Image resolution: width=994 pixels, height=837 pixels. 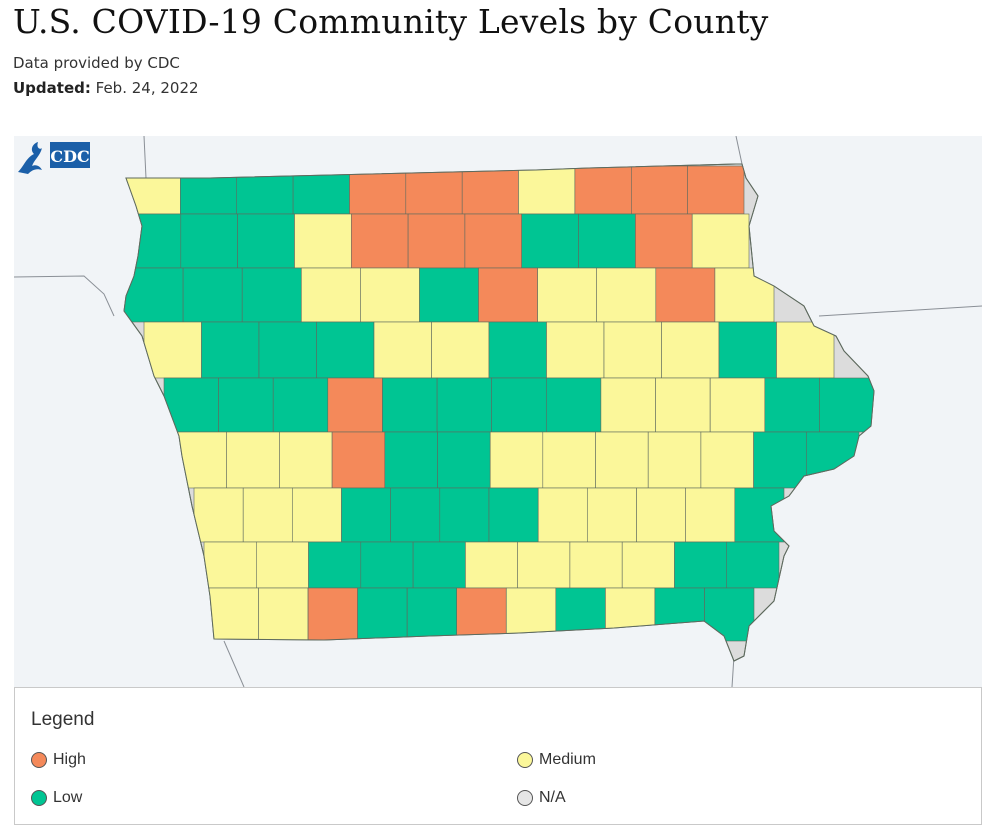 I want to click on legend-item-medium: Medium, so click(x=556, y=760).